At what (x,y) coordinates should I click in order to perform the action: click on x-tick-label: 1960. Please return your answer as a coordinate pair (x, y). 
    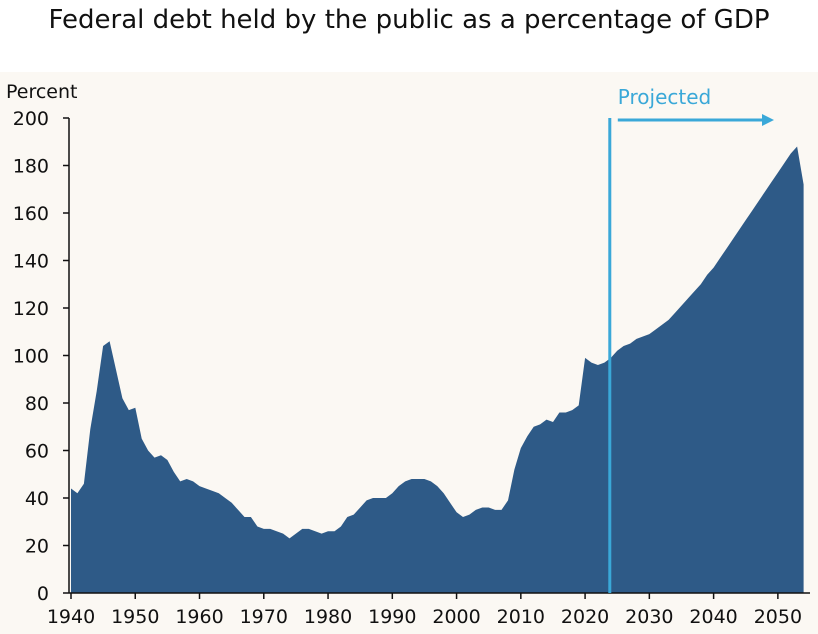
    Looking at the image, I should click on (199, 617).